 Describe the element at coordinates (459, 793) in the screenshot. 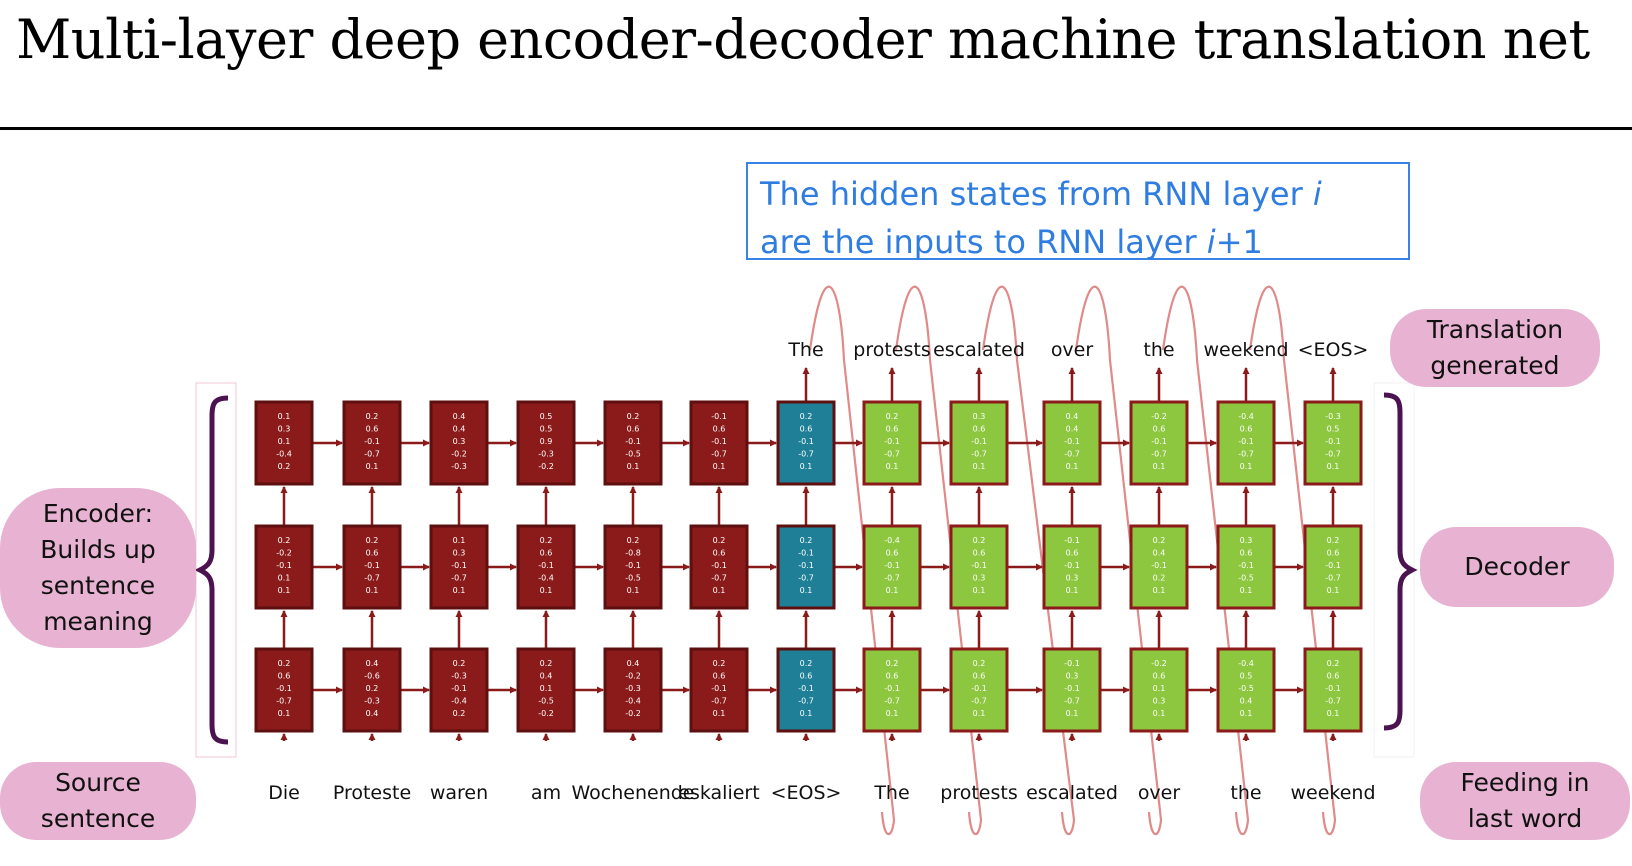

I see `source-word: waren` at that location.